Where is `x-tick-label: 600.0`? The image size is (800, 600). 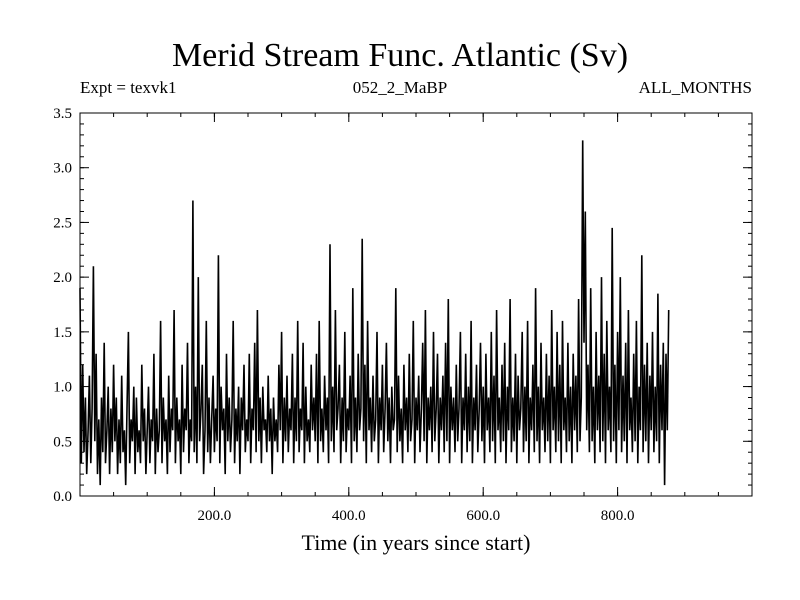
x-tick-label: 600.0 is located at coordinates (483, 516).